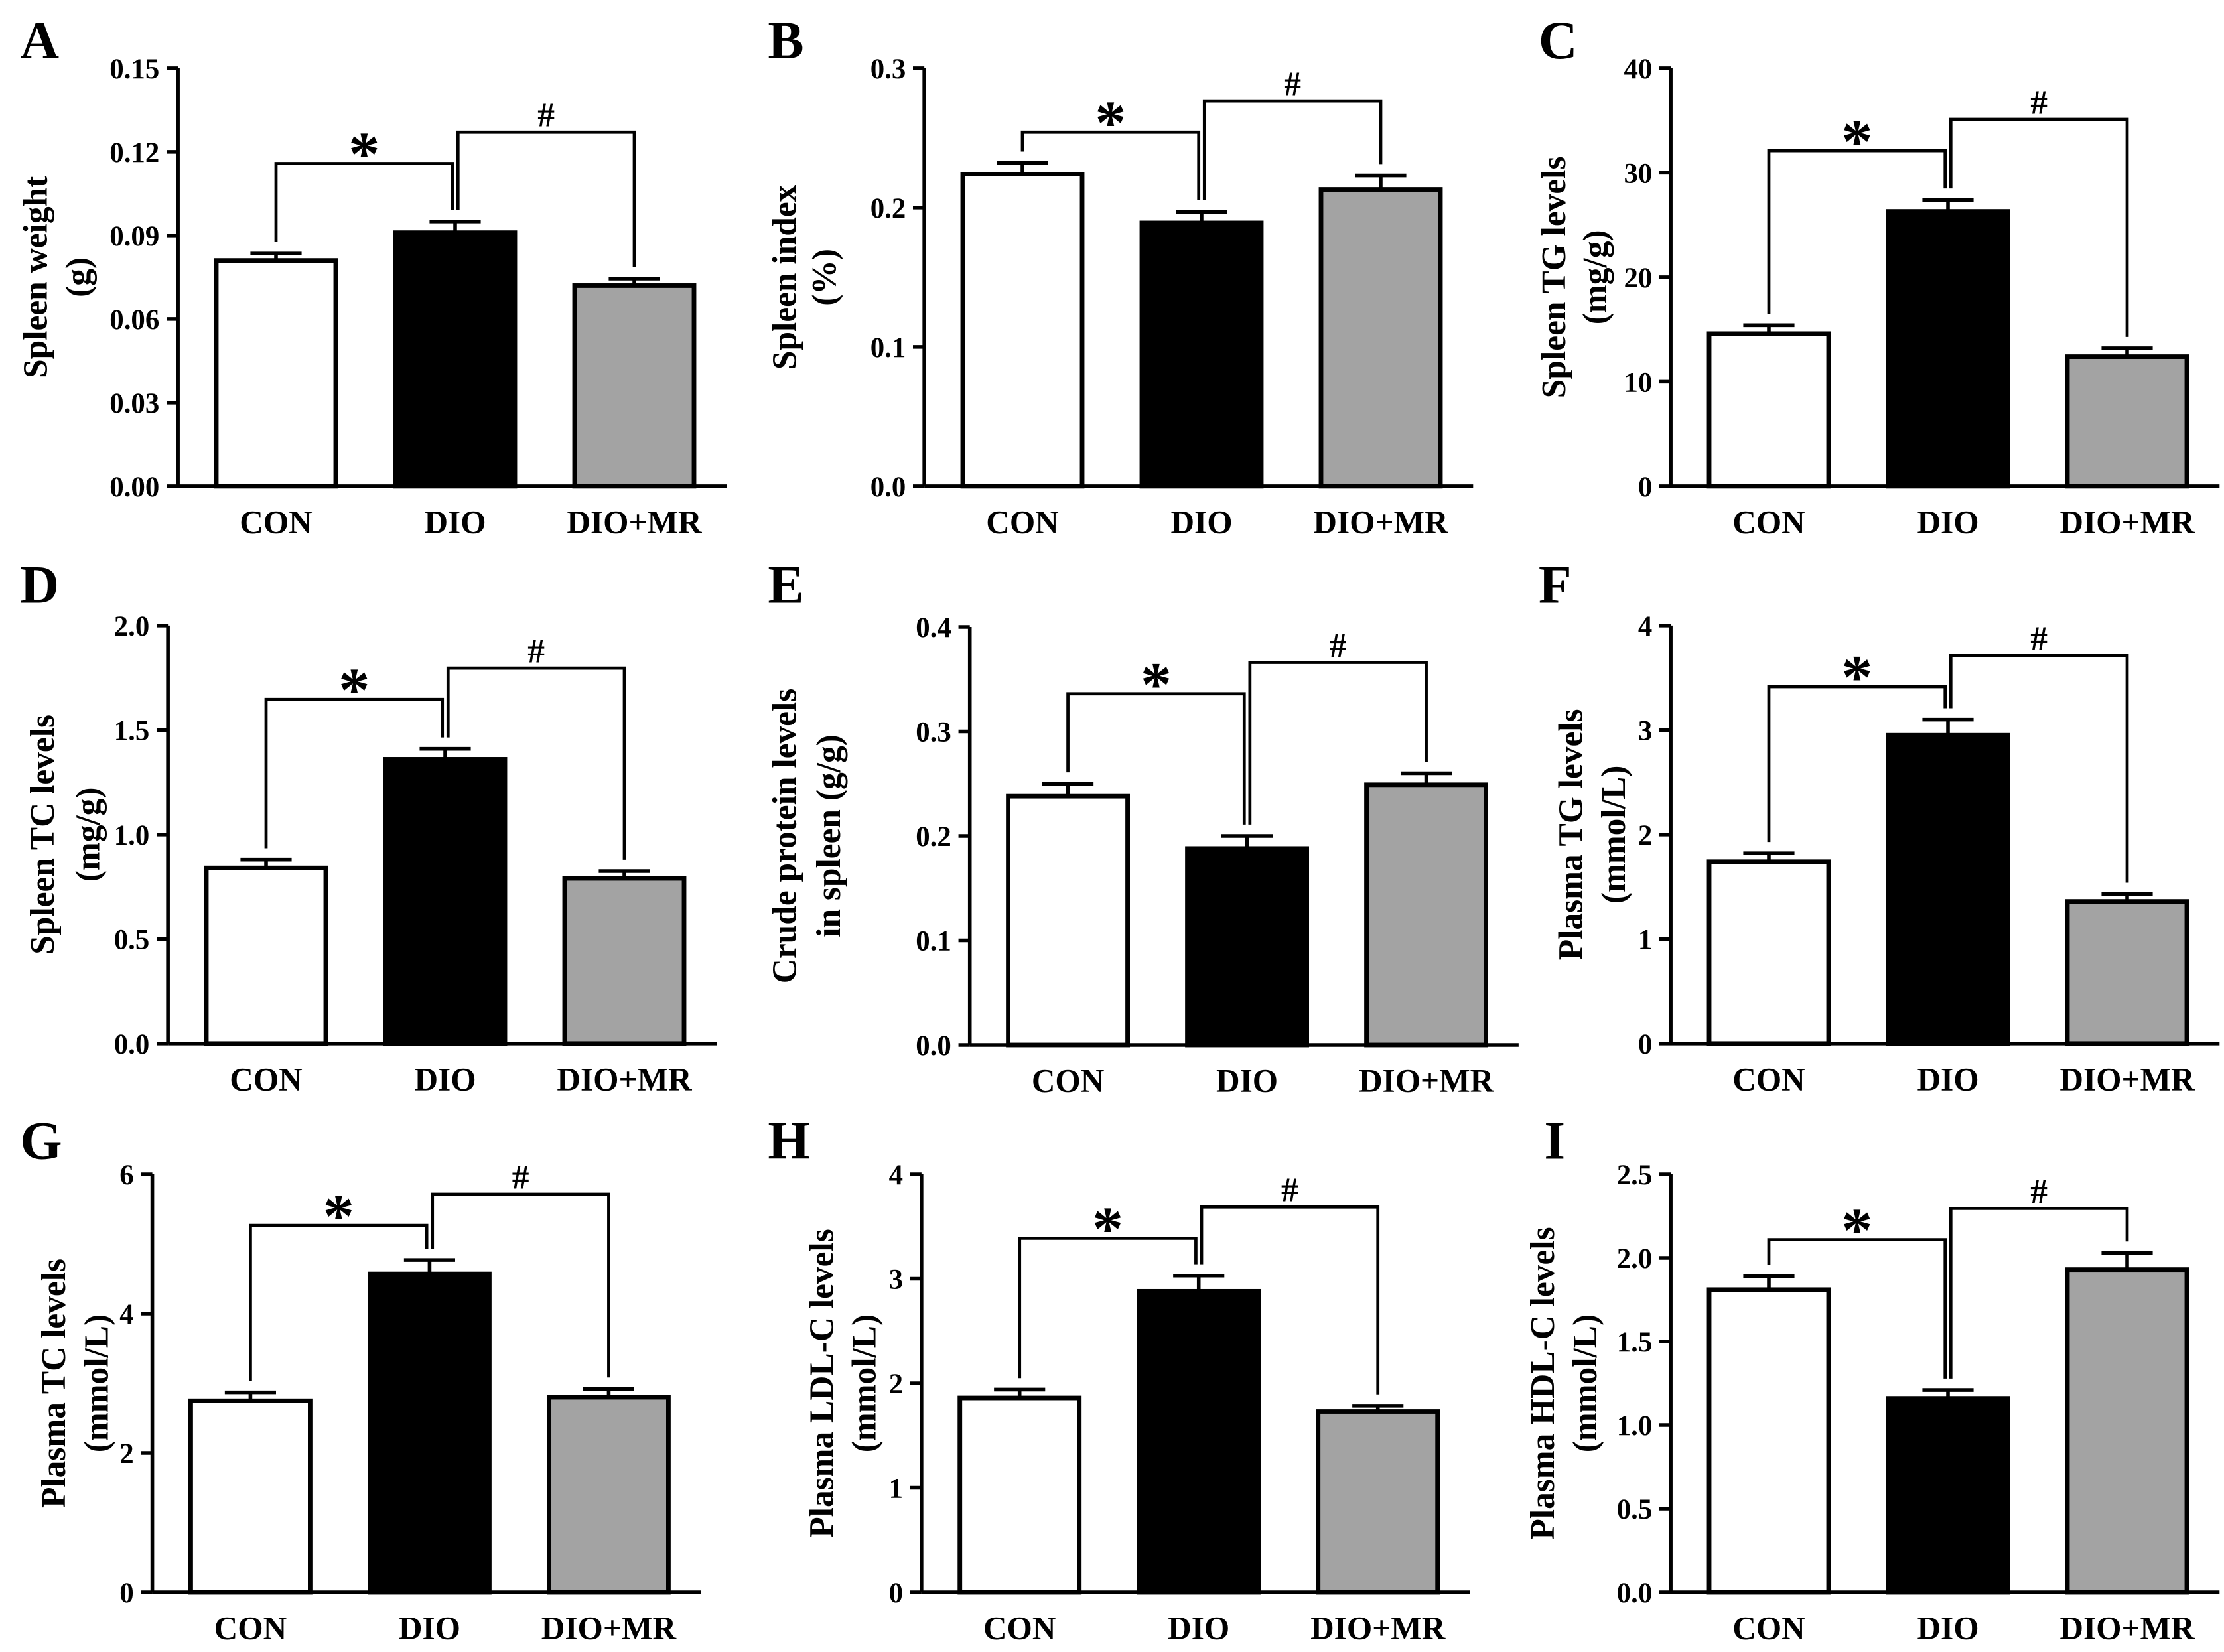  I want to click on significance-bracket-g-hash, so click(520, 1285).